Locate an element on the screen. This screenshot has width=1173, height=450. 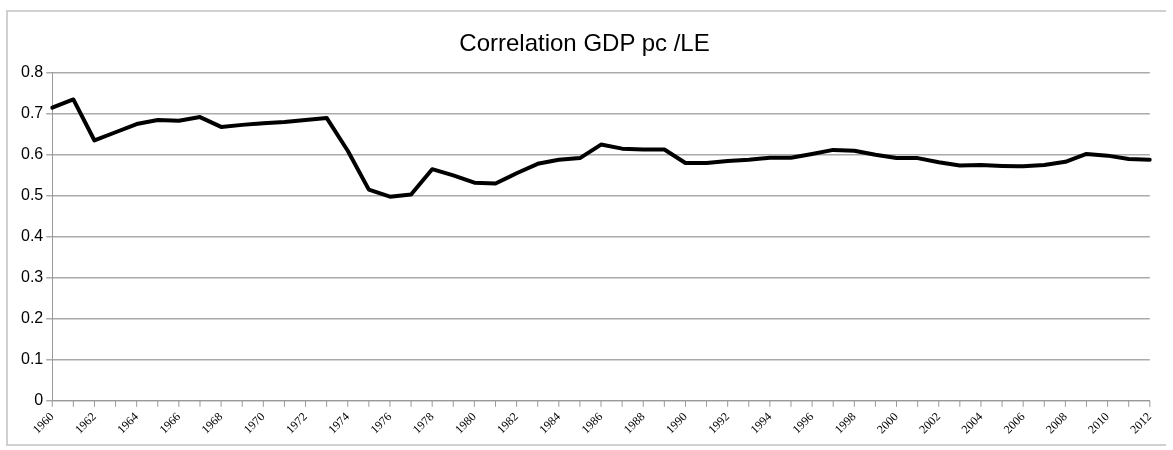
y-tick-label: 0.6 is located at coordinates (32, 154).